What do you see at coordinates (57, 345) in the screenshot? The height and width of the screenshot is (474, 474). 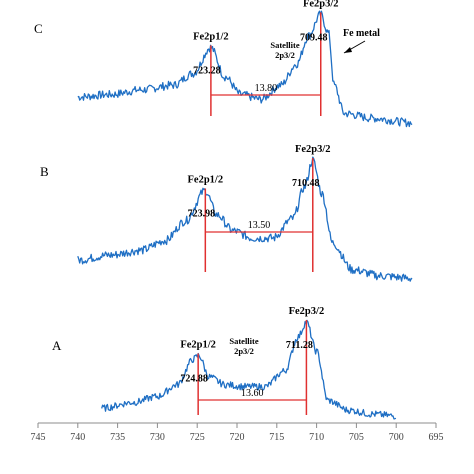 I see `panel-label-A: A` at bounding box center [57, 345].